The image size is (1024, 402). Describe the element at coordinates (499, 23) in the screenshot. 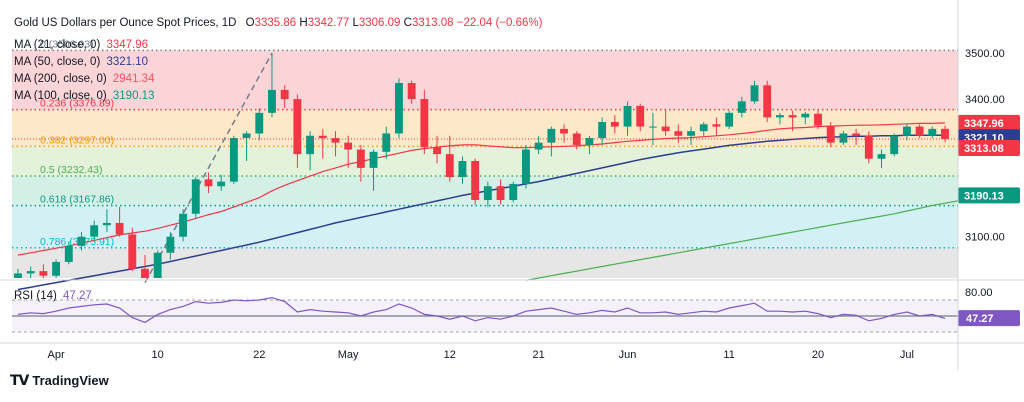

I see `change-value: −22.04 (−0.66%)` at that location.